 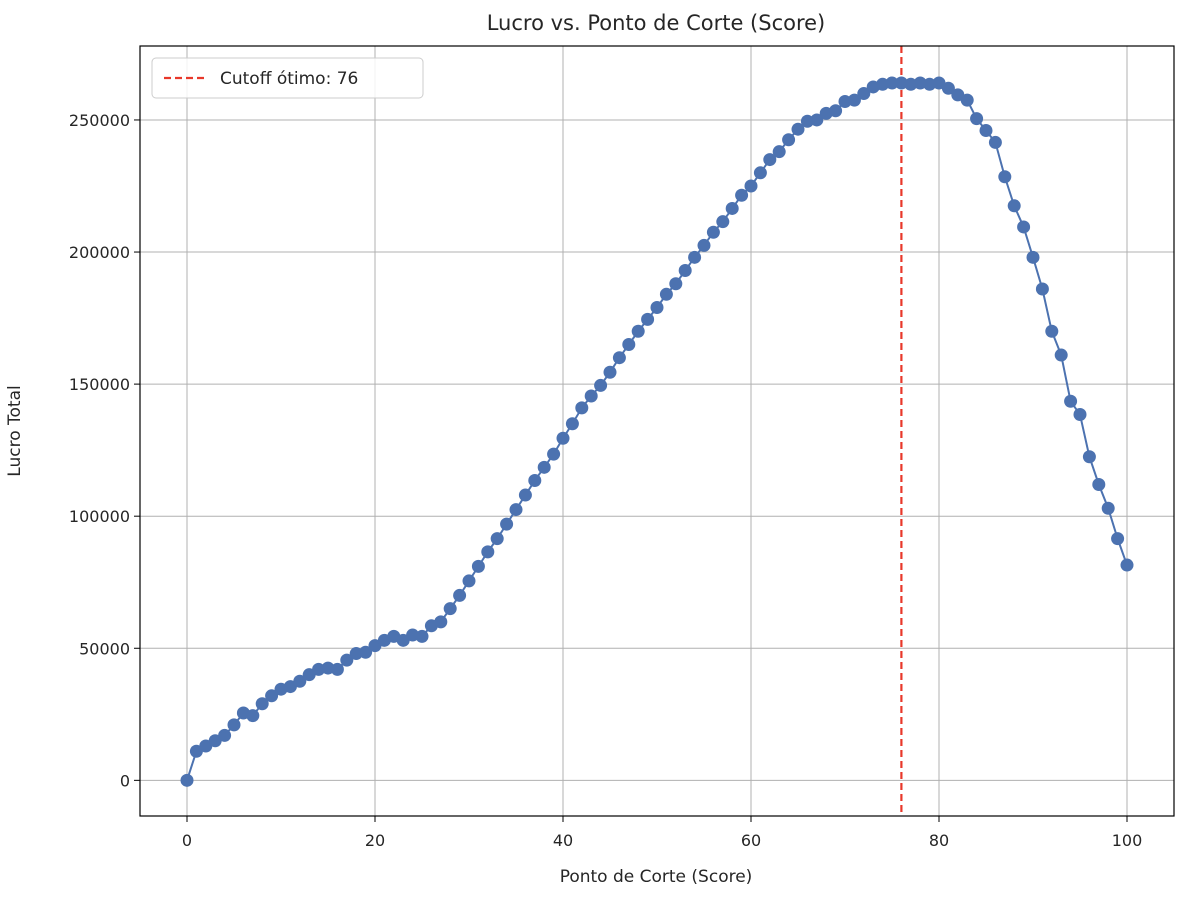 What do you see at coordinates (656, 23) in the screenshot?
I see `chart-title: Lucro vs. Ponto de Corte (Score)` at bounding box center [656, 23].